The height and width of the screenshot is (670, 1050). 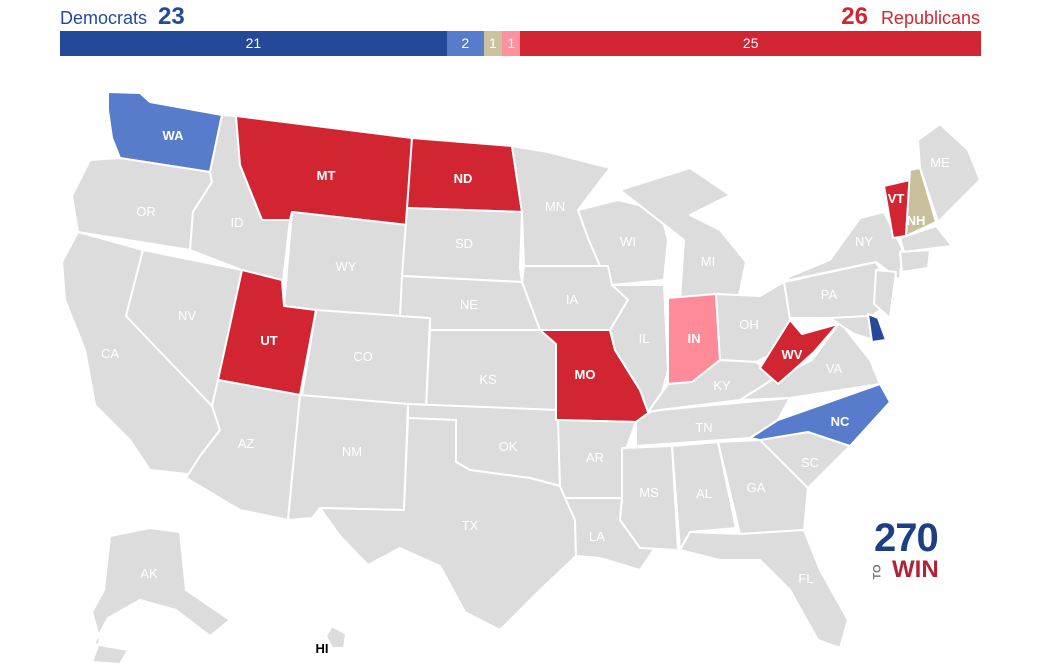 I want to click on state-label-al: AL, so click(x=704, y=493).